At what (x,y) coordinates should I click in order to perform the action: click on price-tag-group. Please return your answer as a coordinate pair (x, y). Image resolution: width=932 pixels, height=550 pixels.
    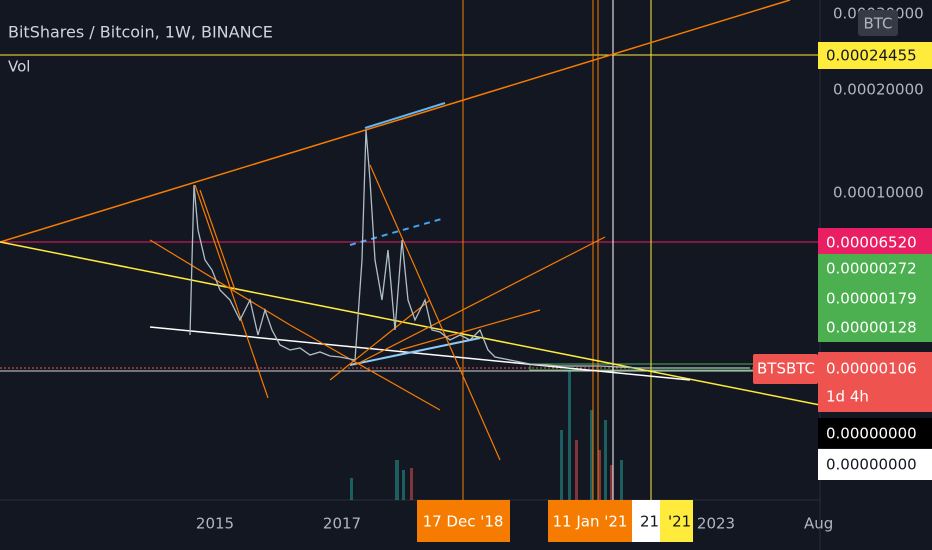
    Looking at the image, I should click on (875, 298).